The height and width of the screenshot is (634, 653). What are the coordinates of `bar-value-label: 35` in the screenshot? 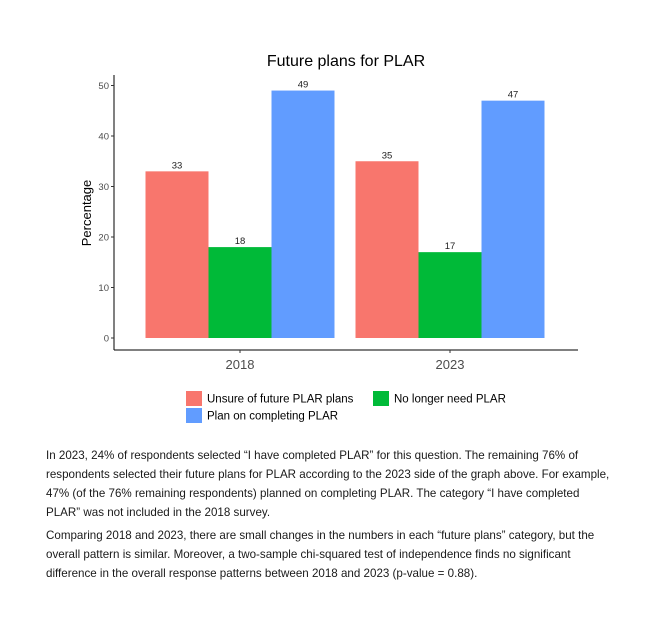 It's located at (387, 155).